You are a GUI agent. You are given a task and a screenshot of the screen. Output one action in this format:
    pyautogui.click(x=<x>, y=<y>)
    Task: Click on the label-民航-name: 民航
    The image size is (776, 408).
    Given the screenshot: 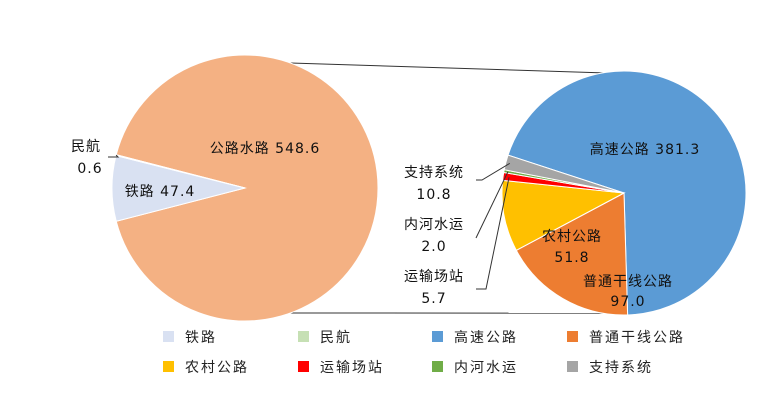 What is the action you would take?
    pyautogui.click(x=86, y=147)
    